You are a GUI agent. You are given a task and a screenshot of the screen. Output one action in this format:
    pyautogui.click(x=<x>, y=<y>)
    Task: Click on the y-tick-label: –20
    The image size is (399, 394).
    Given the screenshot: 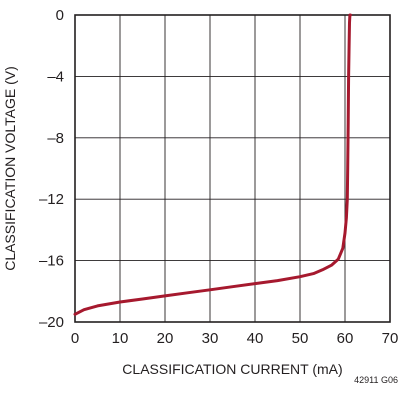 What is the action you would take?
    pyautogui.click(x=51, y=322)
    